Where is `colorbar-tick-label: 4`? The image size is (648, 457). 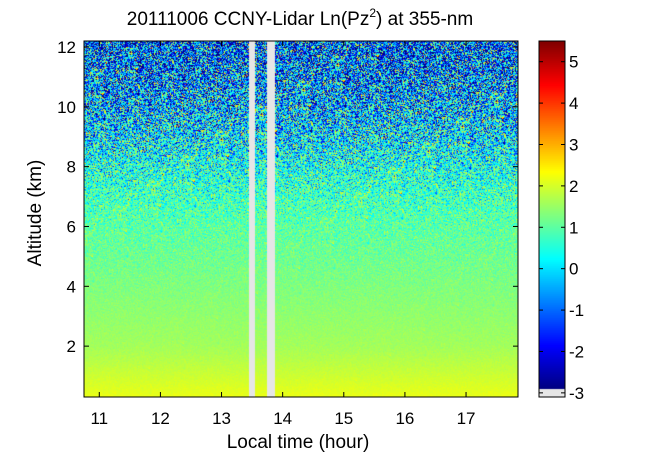
colorbar-tick-label: 4 is located at coordinates (573, 103).